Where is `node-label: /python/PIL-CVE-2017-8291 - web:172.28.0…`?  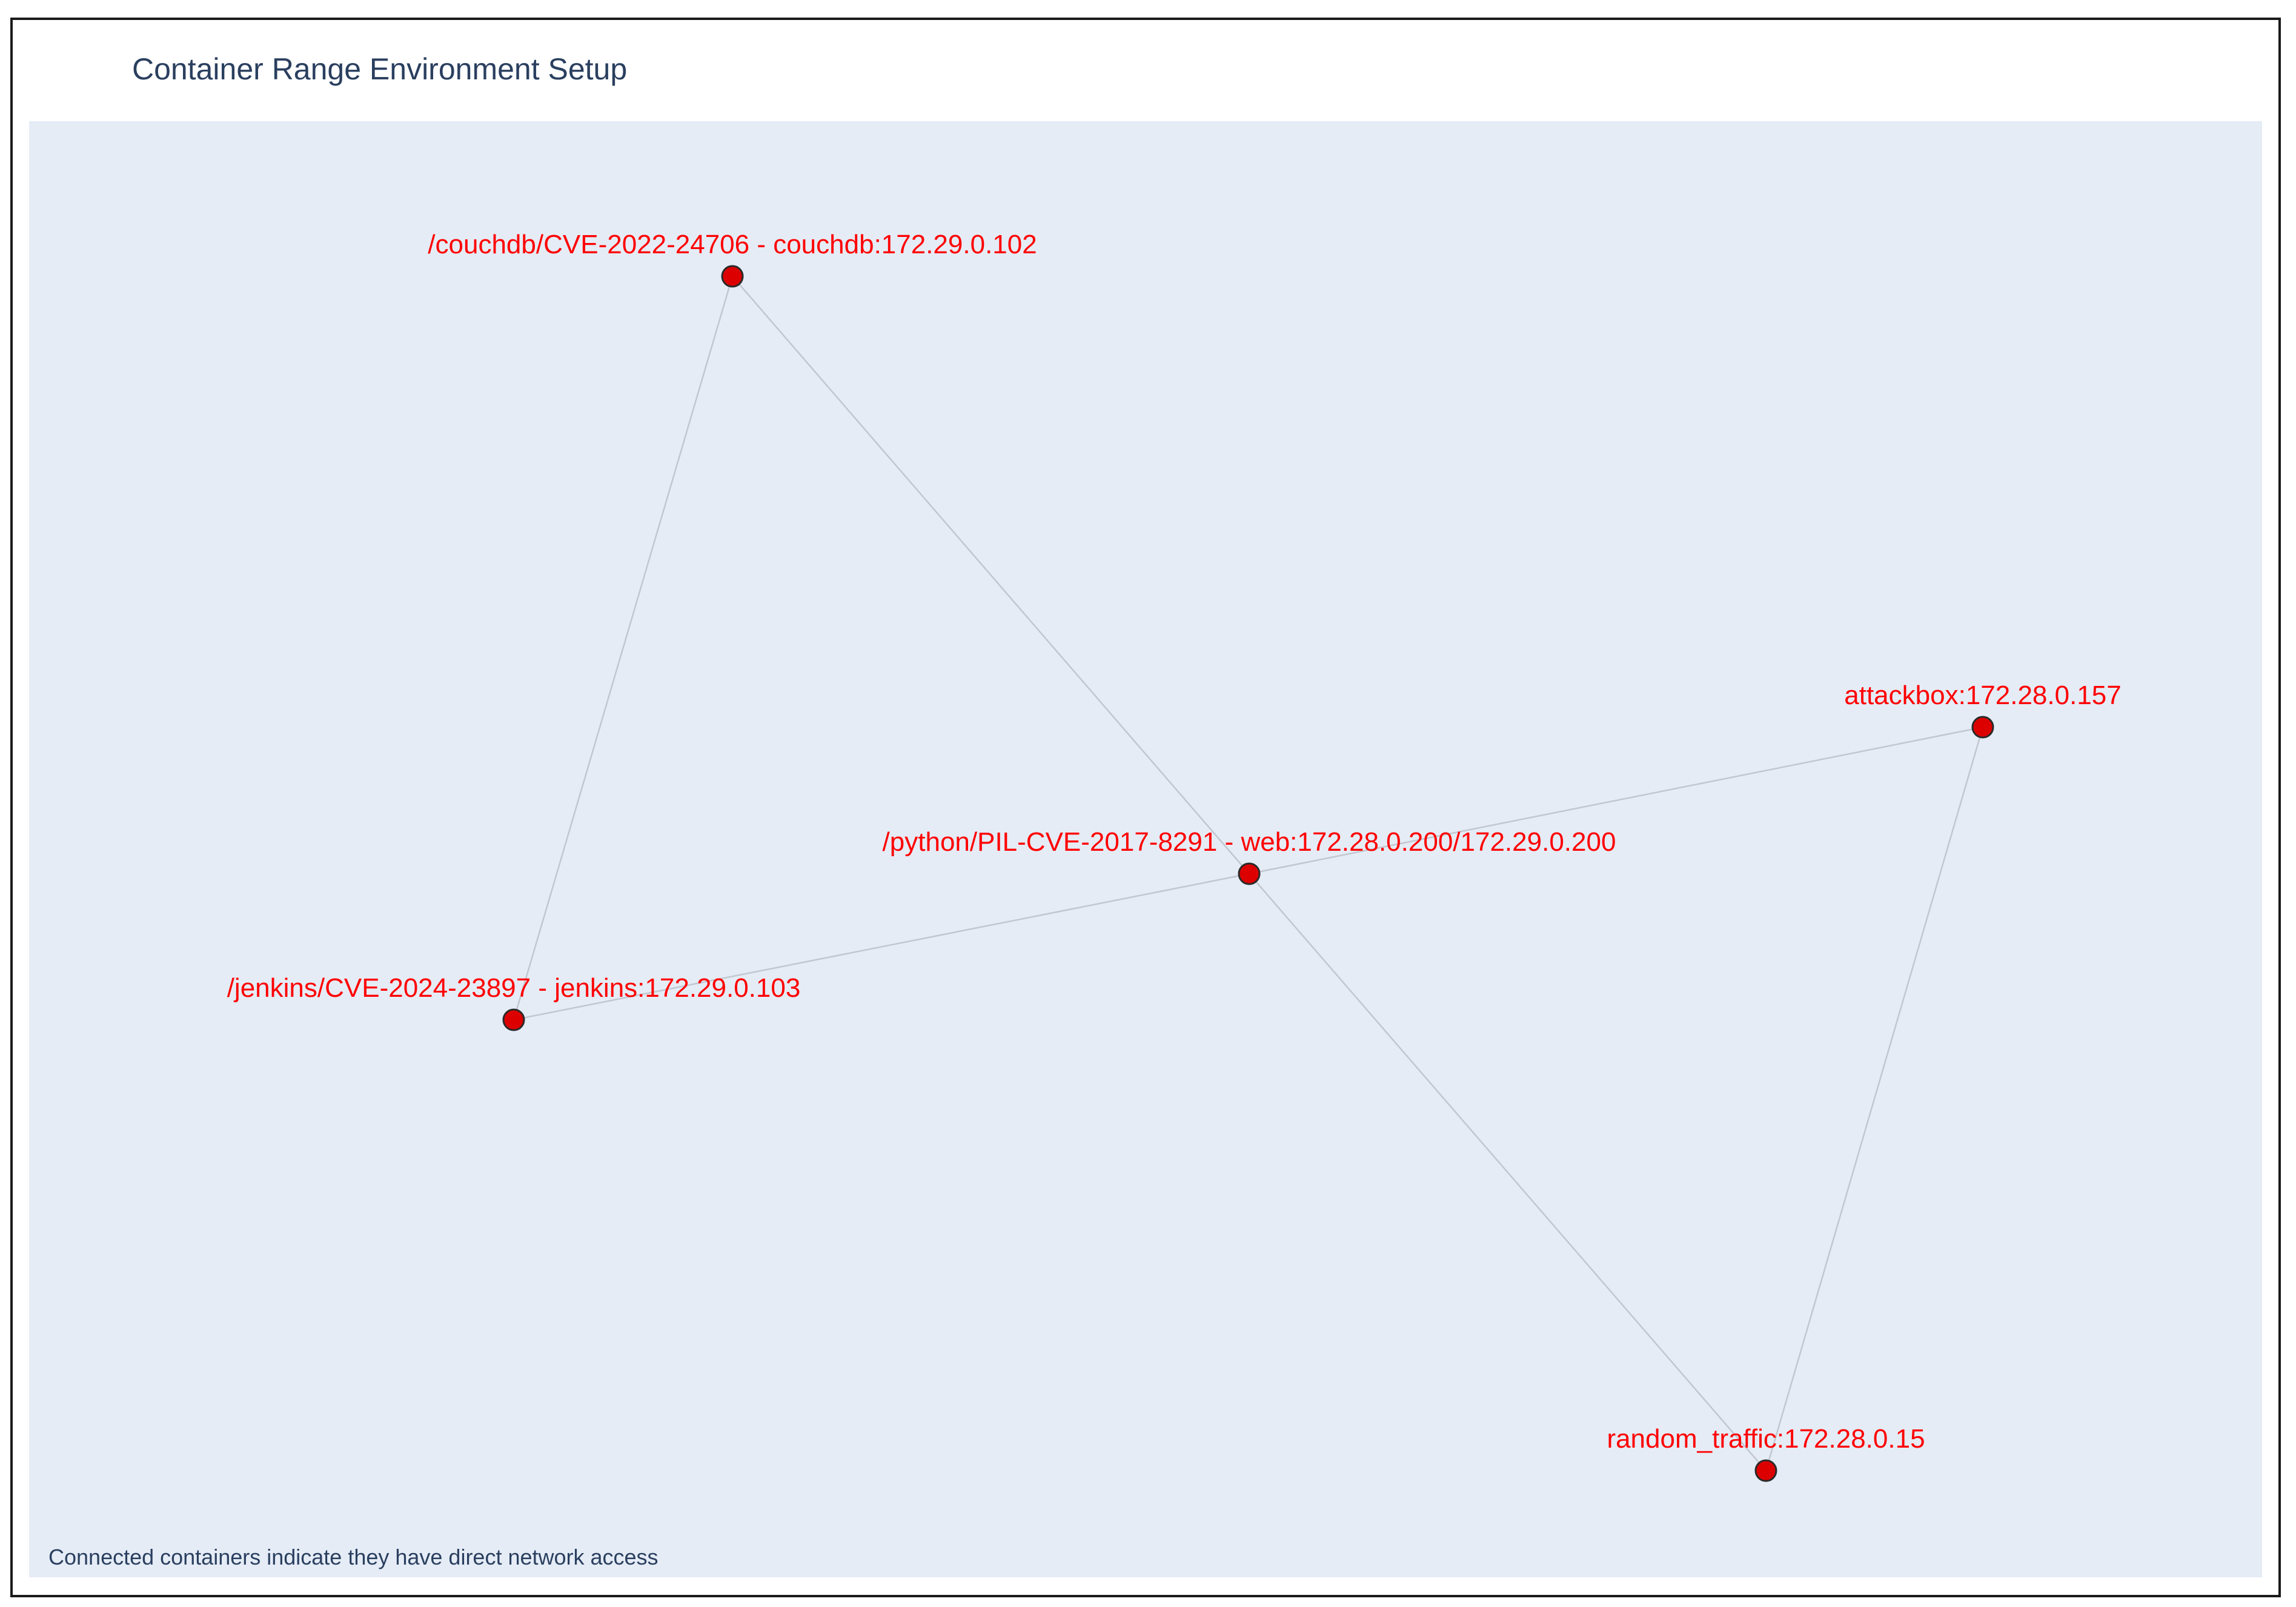
node-label: /python/PIL-CVE-2017-8291 - web:172.28.0… is located at coordinates (1249, 842).